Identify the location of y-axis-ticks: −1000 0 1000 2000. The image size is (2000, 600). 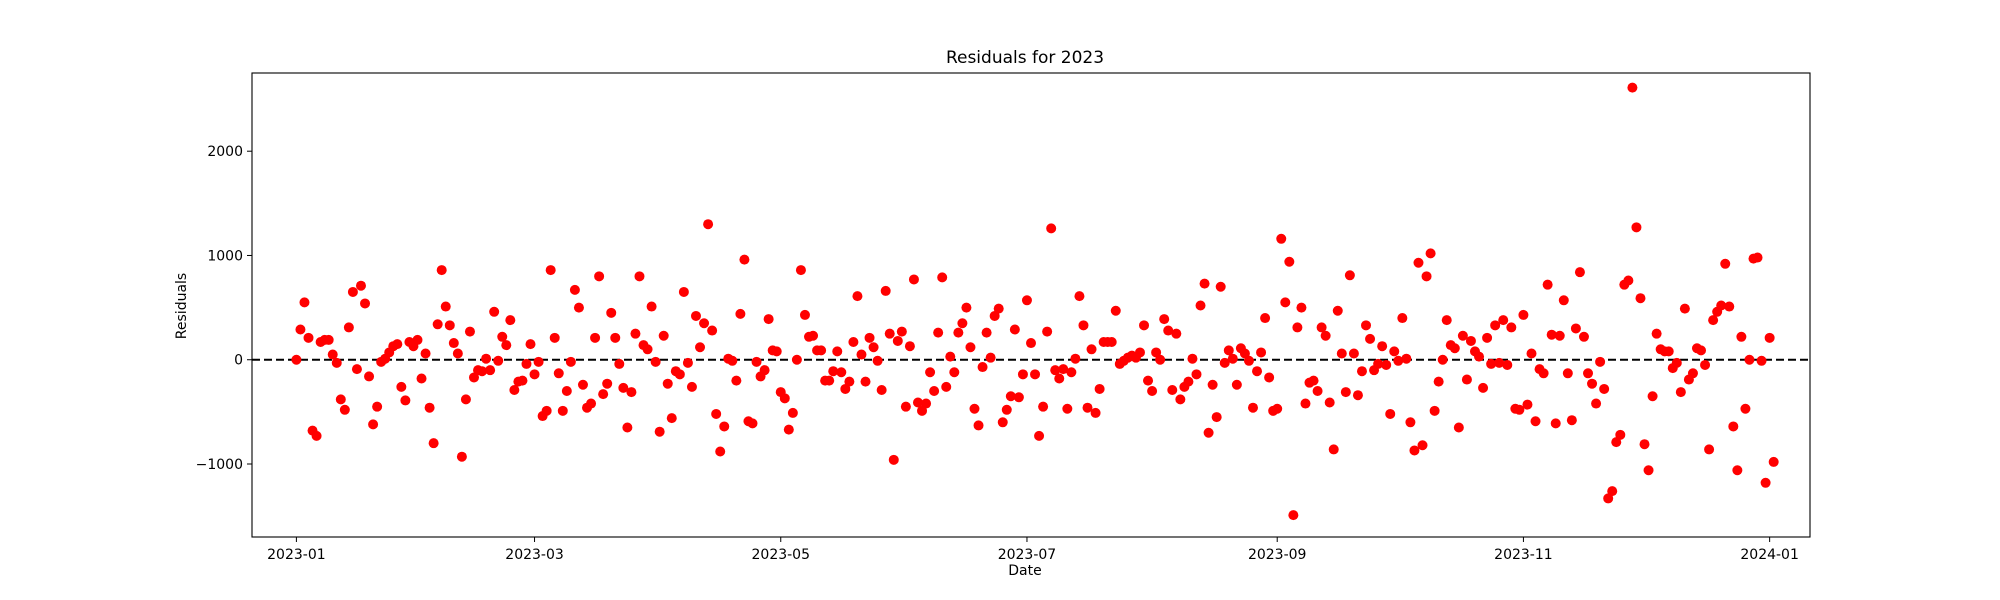
(224, 308).